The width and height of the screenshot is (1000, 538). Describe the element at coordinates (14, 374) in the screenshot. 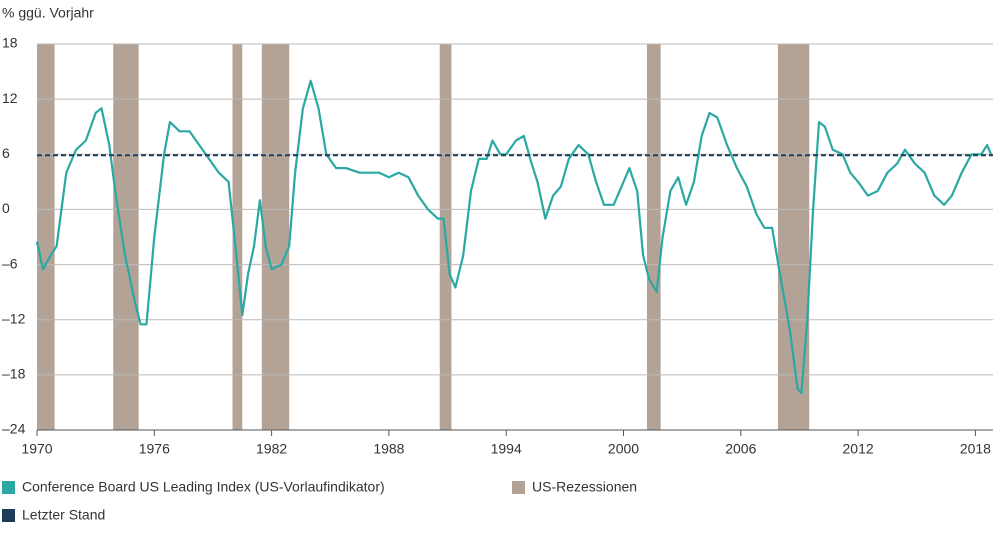

I see `y-tick-label: –18` at that location.